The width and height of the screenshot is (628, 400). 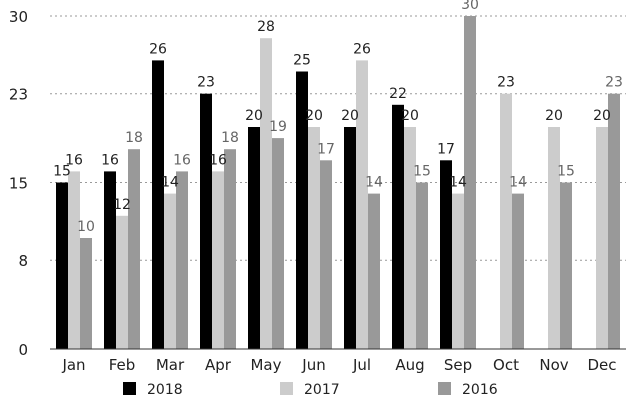 I want to click on bar-2017-jun, so click(x=314, y=238).